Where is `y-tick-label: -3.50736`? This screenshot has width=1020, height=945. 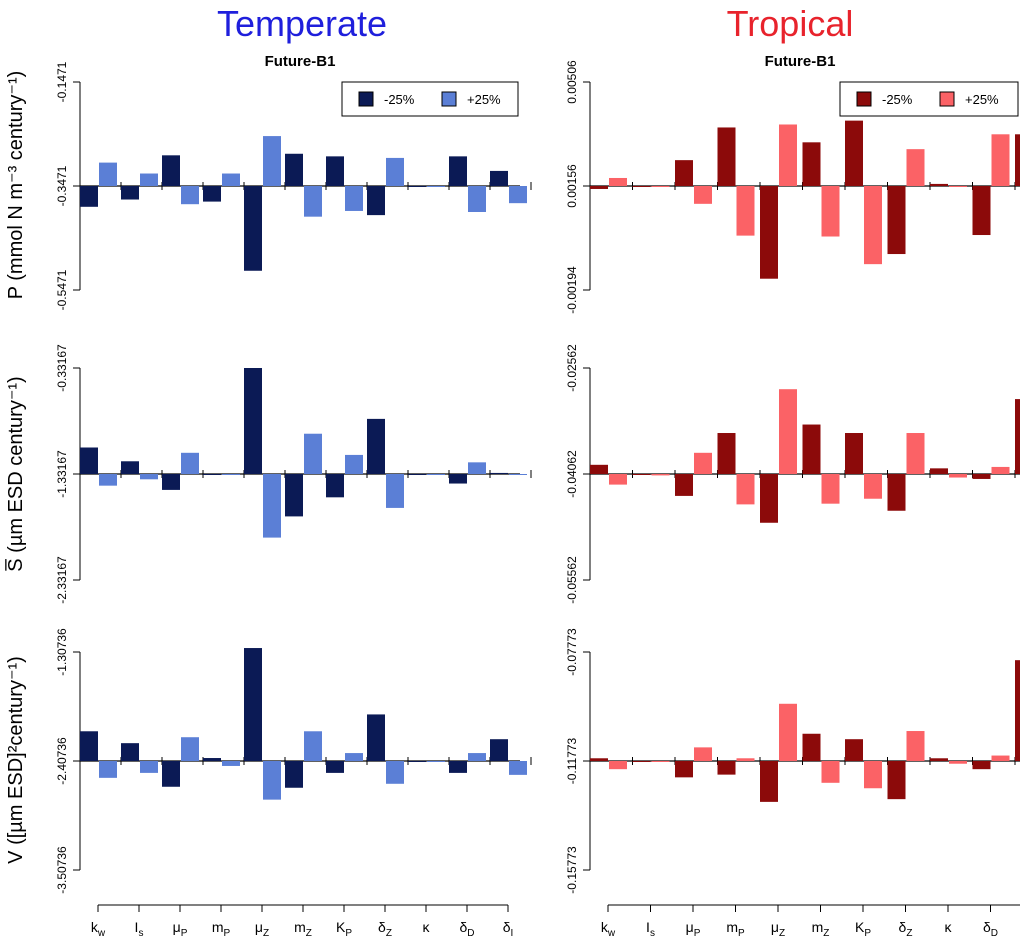
y-tick-label: -3.50736 is located at coordinates (62, 870).